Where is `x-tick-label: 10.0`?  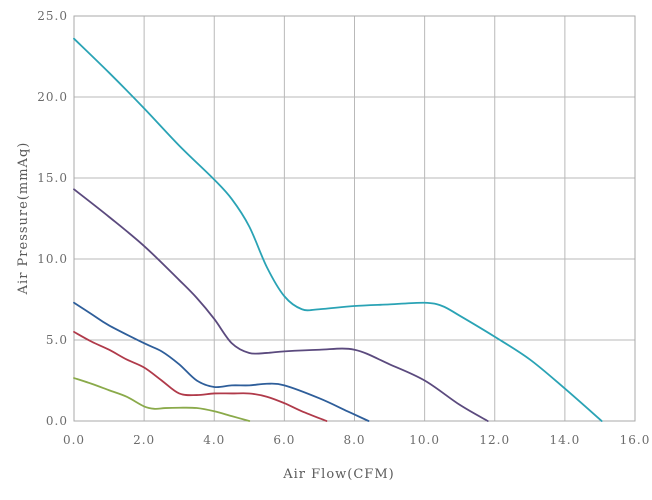
x-tick-label: 10.0 is located at coordinates (424, 440).